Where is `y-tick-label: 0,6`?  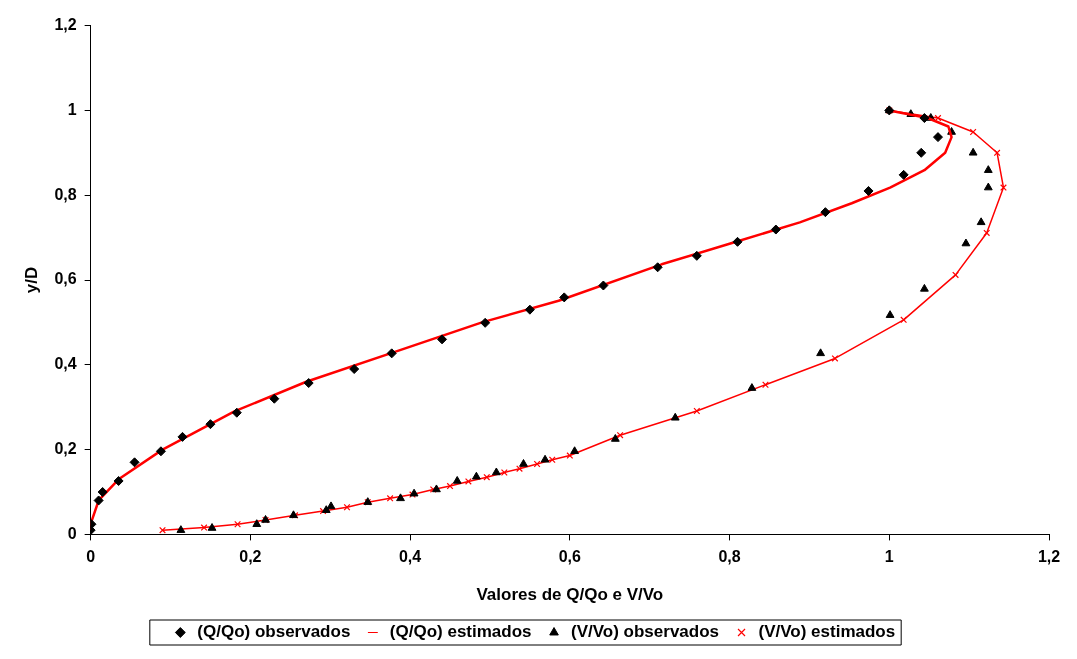
y-tick-label: 0,6 is located at coordinates (65, 279).